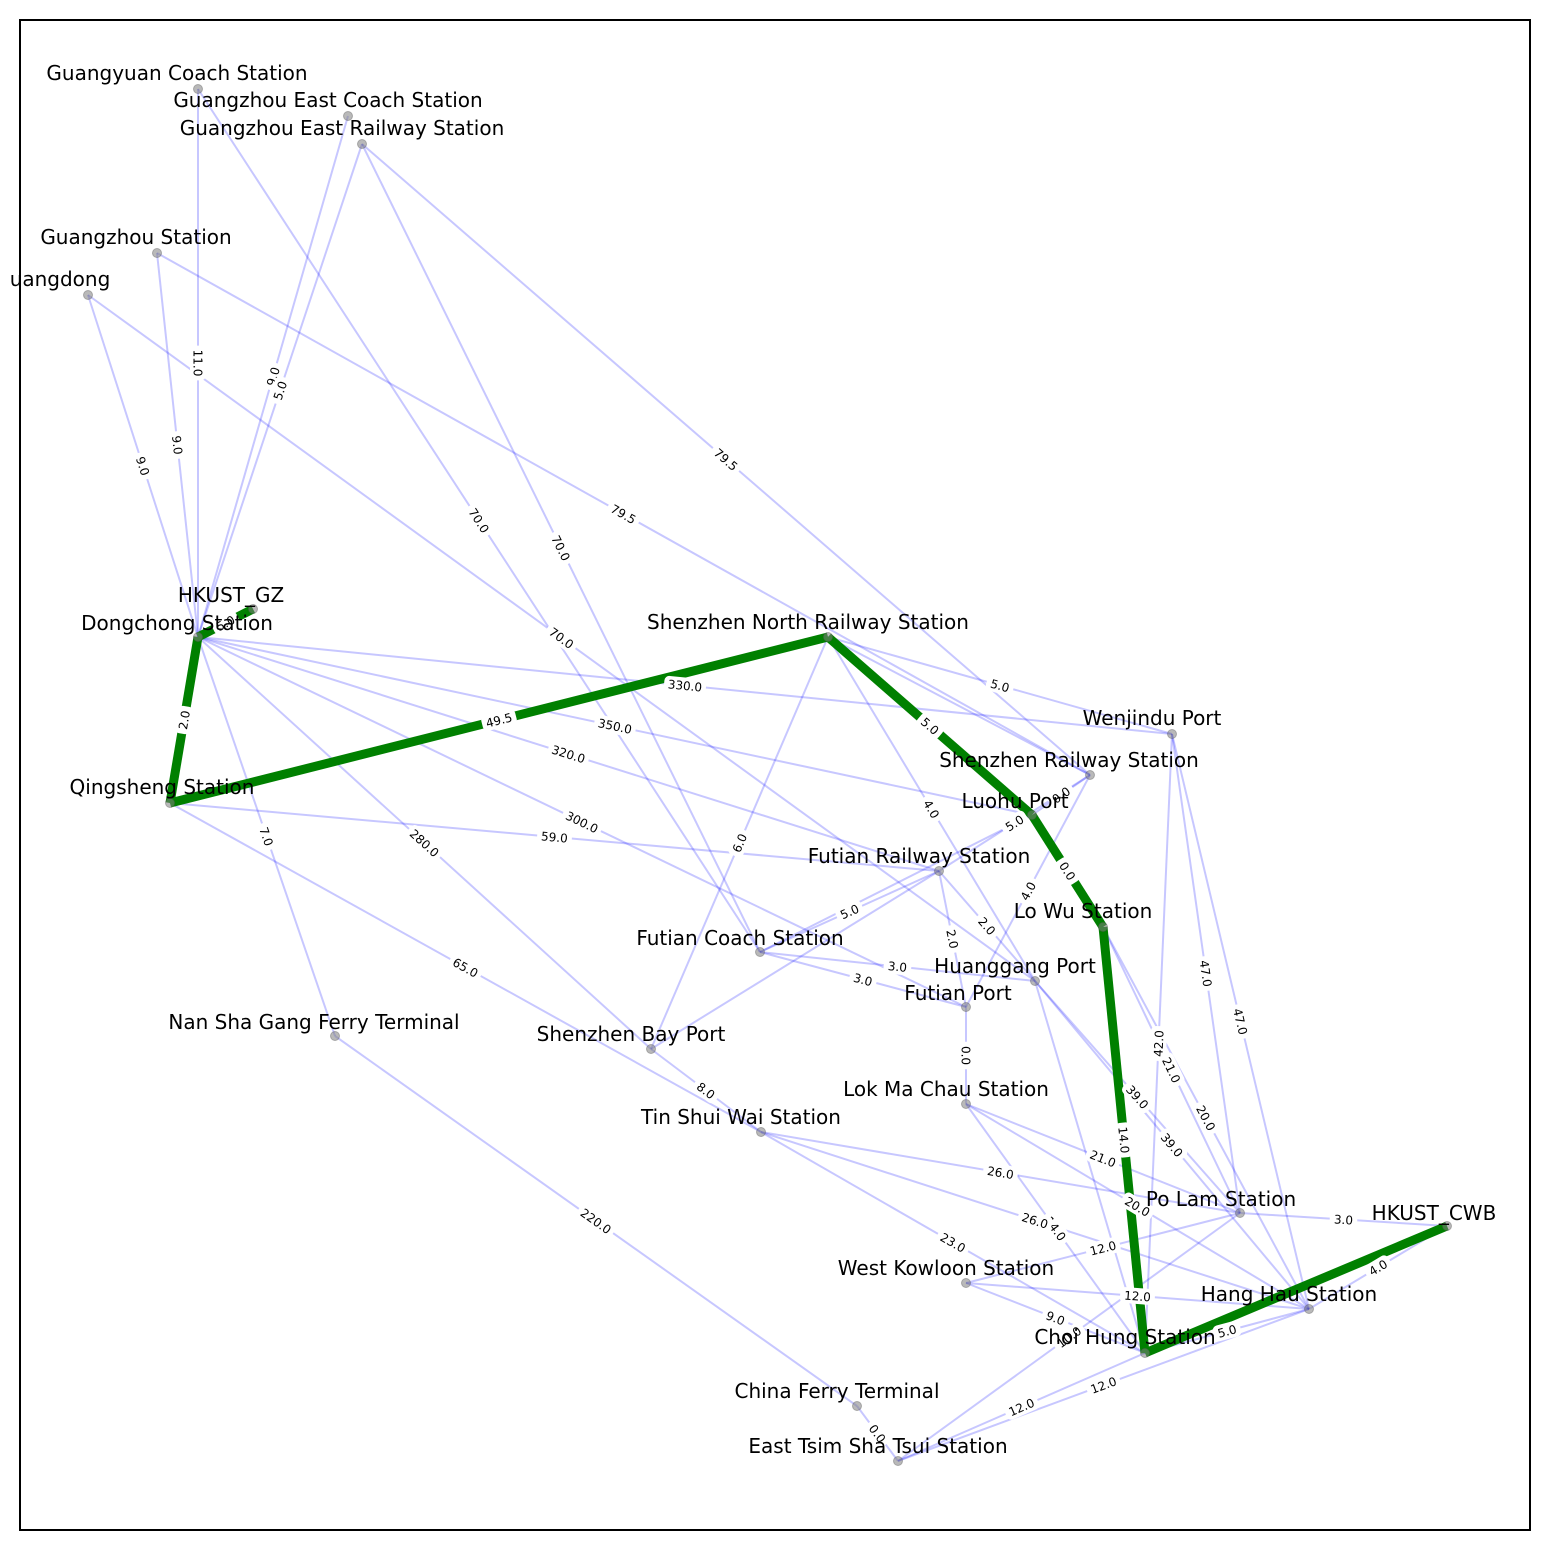 The image size is (1550, 1550). What do you see at coordinates (1015, 966) in the screenshot?
I see `node-label-hgp: Huanggang Port` at bounding box center [1015, 966].